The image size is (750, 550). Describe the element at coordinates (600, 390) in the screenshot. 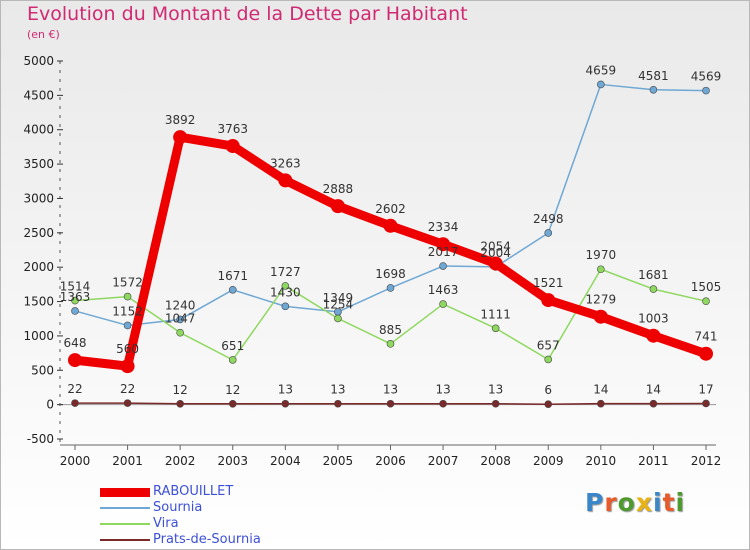

I see `data-label-prats-de-sournia: 14` at that location.